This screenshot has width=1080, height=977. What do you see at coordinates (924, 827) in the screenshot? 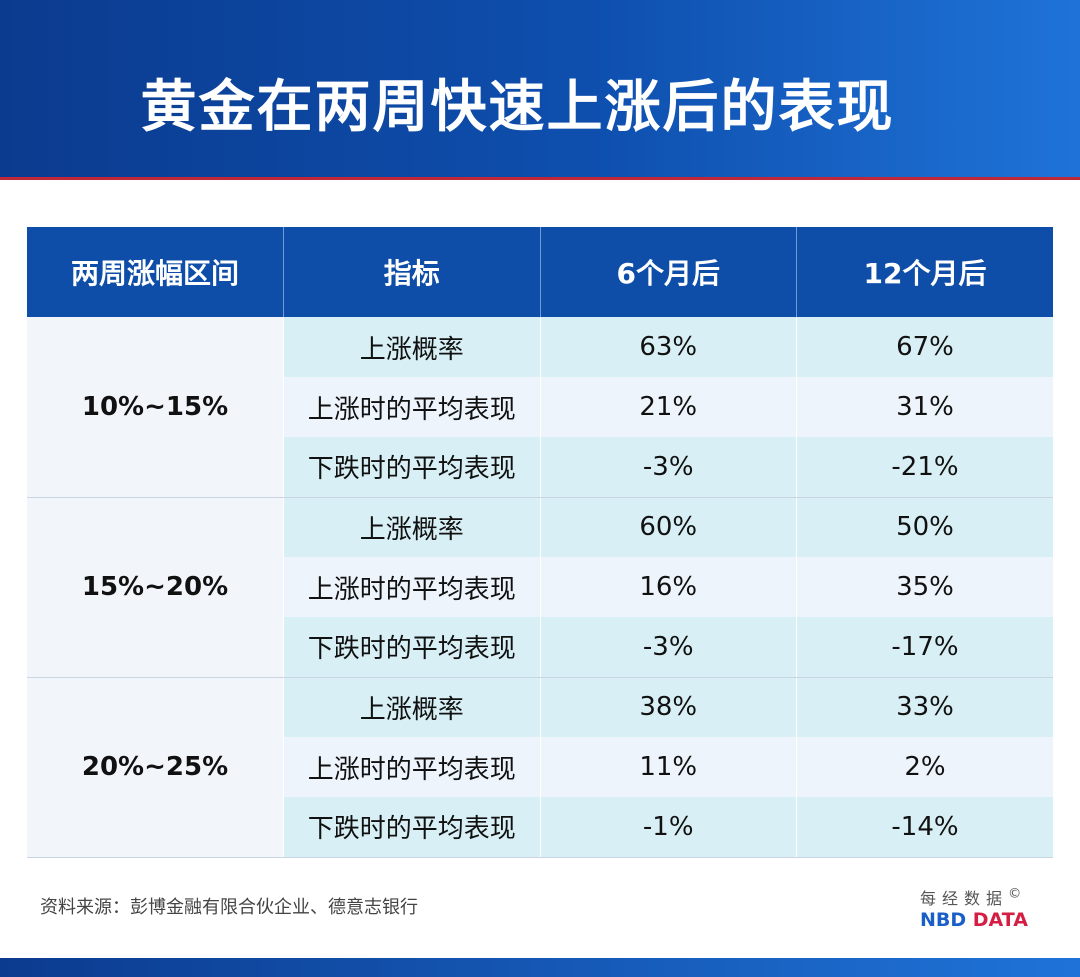
I see `twelve-month-cell: -14%` at bounding box center [924, 827].